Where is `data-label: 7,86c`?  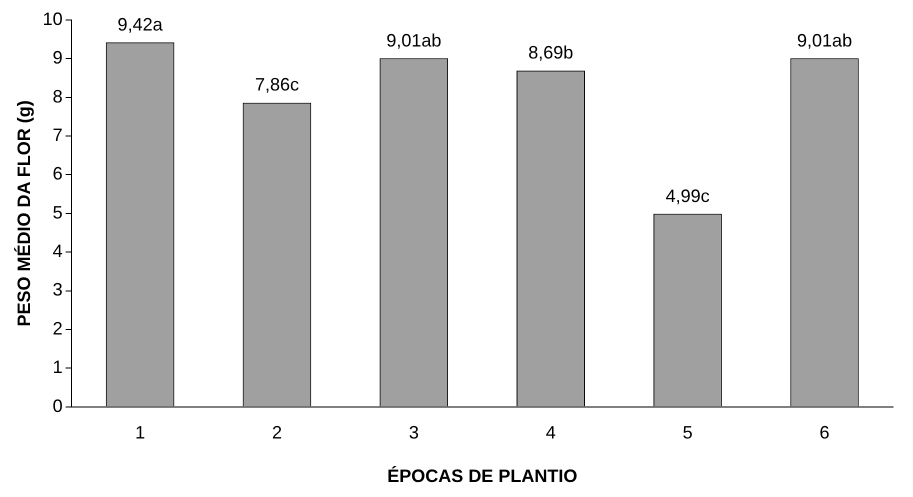
data-label: 7,86c is located at coordinates (276, 84).